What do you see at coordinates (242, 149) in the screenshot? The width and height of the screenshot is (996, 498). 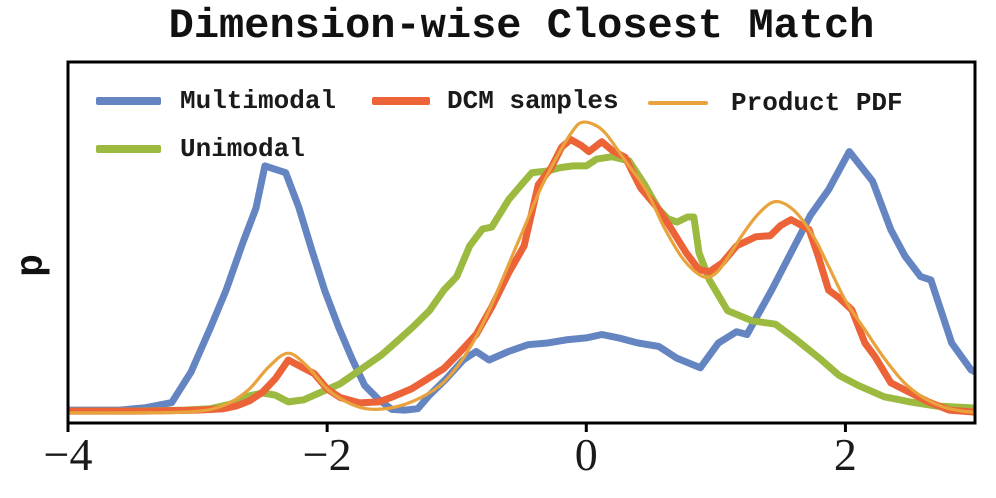 I see `legend-label-unimodal: Unimodal` at bounding box center [242, 149].